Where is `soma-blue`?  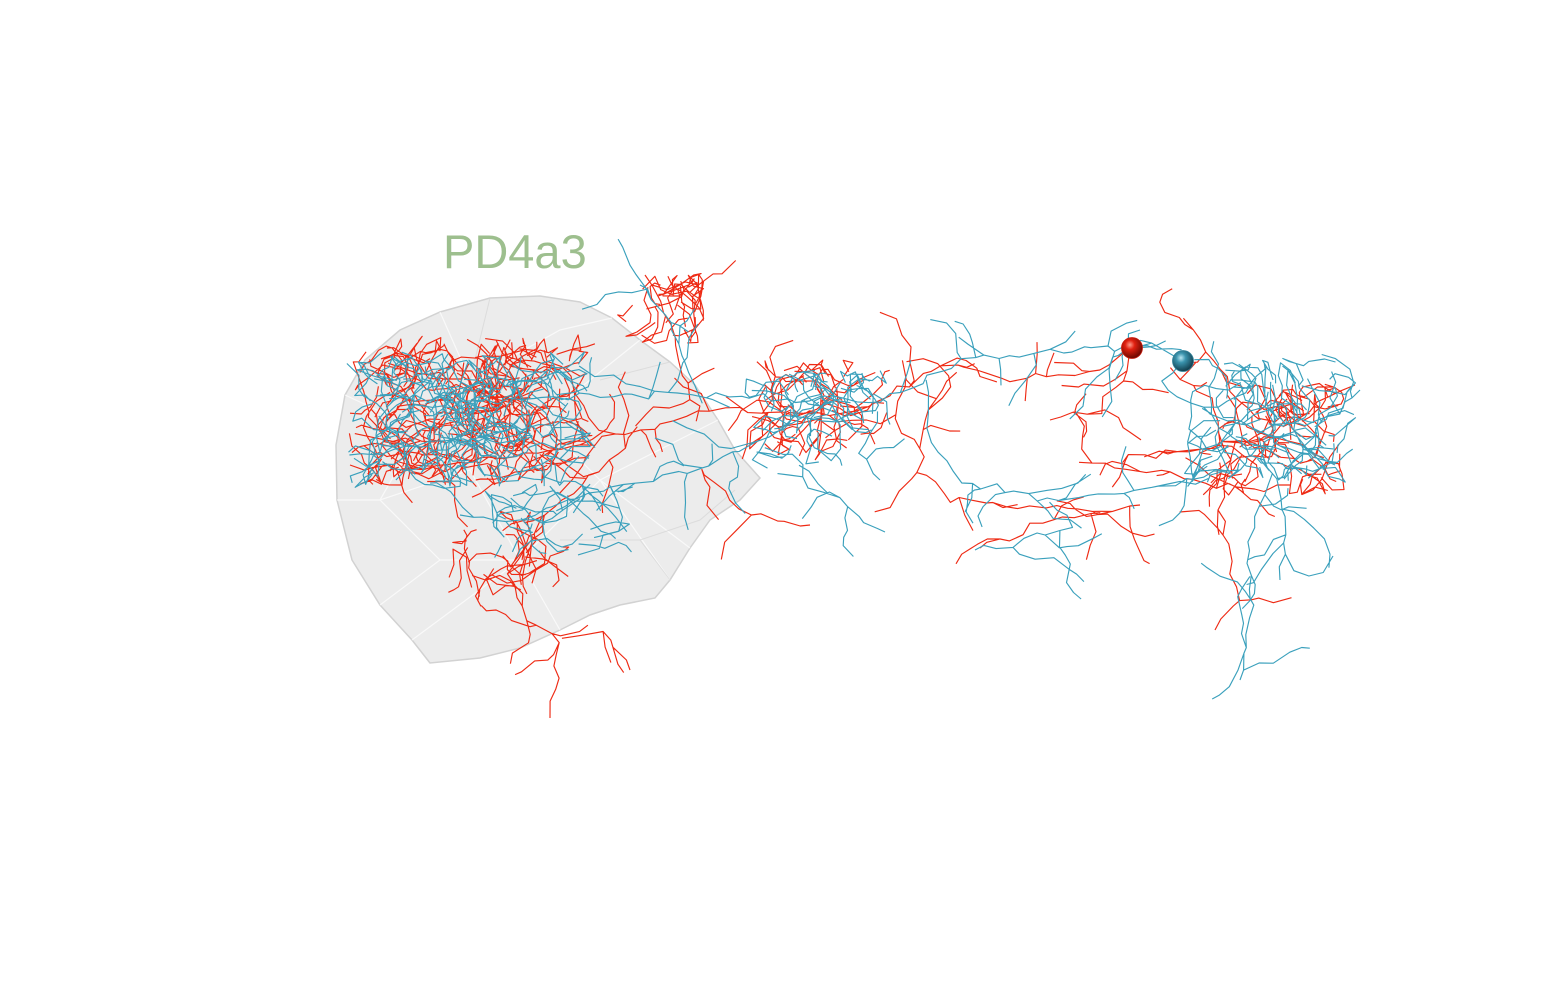 soma-blue is located at coordinates (1183, 361).